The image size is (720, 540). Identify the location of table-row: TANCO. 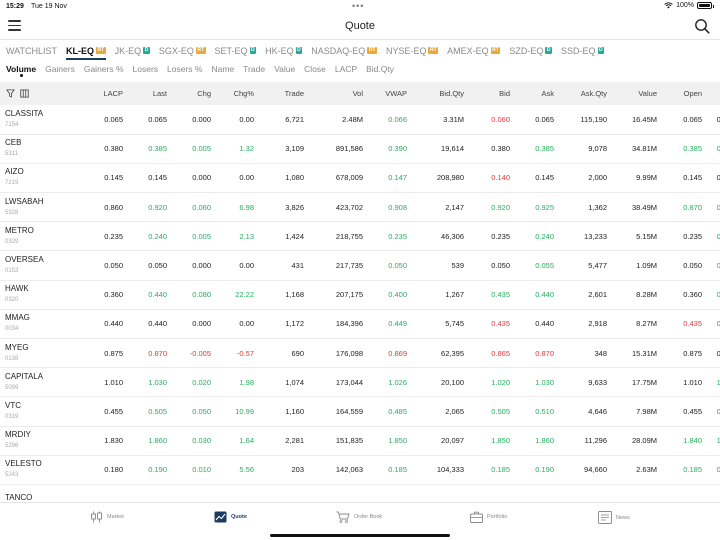
(360, 493).